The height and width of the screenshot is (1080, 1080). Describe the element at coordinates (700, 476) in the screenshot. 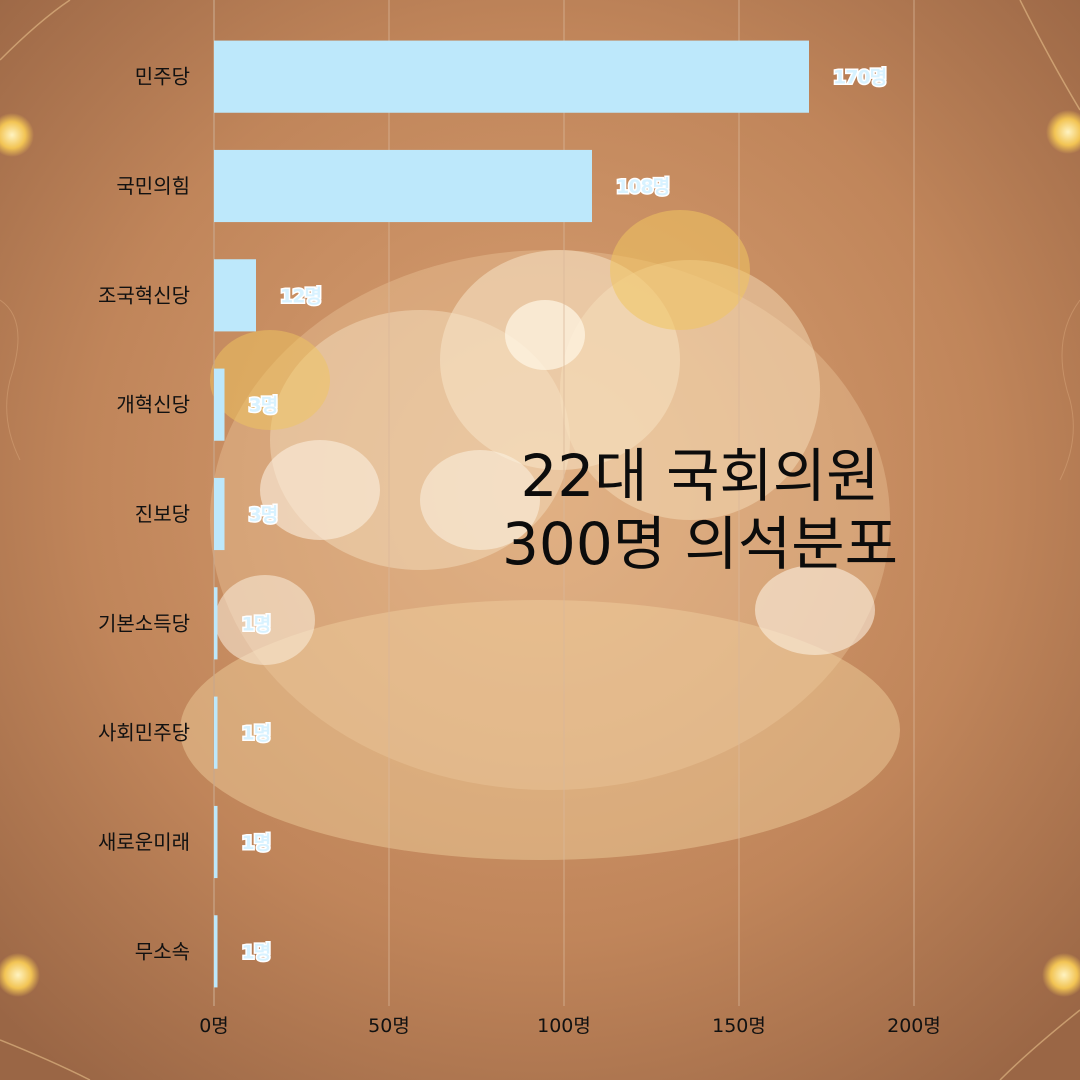

I see `chart-title-line-1: 22대 국회의원` at that location.